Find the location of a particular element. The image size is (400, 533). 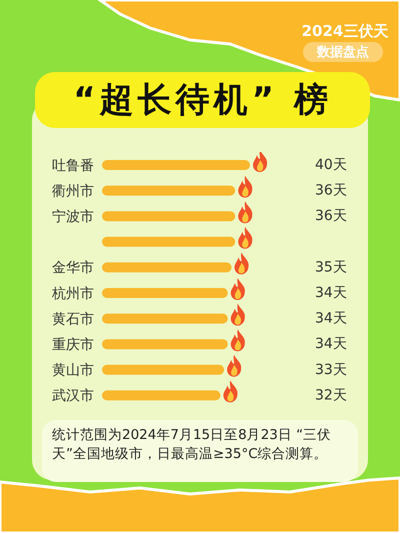

y-tick-label: 金华市 is located at coordinates (73, 268).